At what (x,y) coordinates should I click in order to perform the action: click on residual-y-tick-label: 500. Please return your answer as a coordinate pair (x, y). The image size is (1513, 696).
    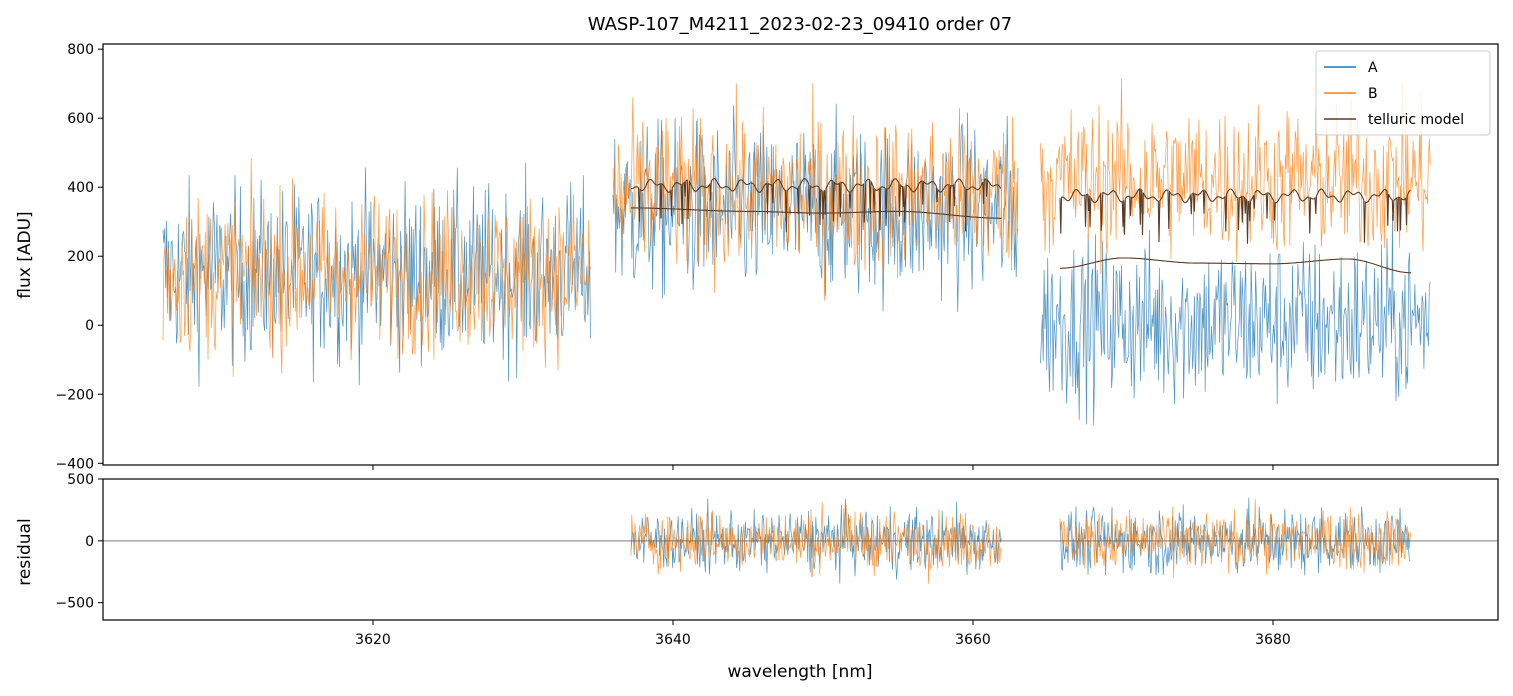
    Looking at the image, I should click on (80, 480).